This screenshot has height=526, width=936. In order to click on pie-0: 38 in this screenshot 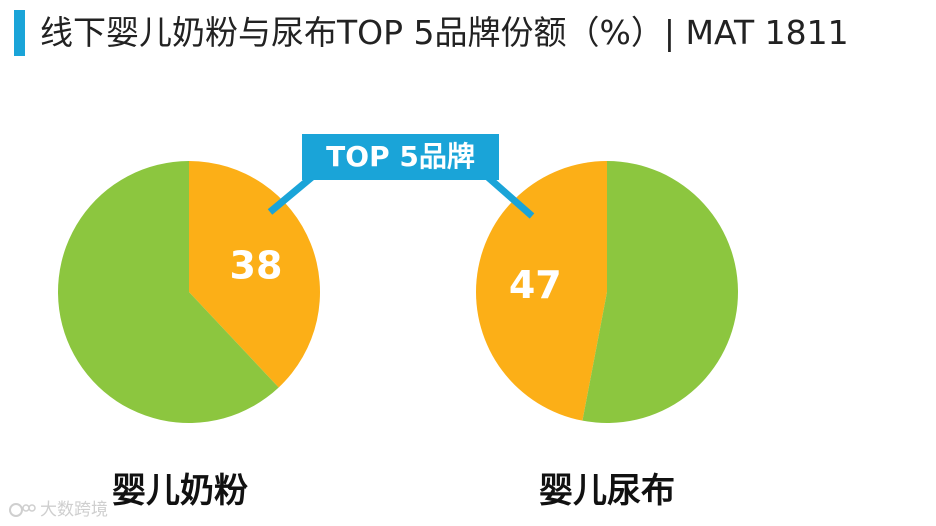, I will do `click(188, 292)`.